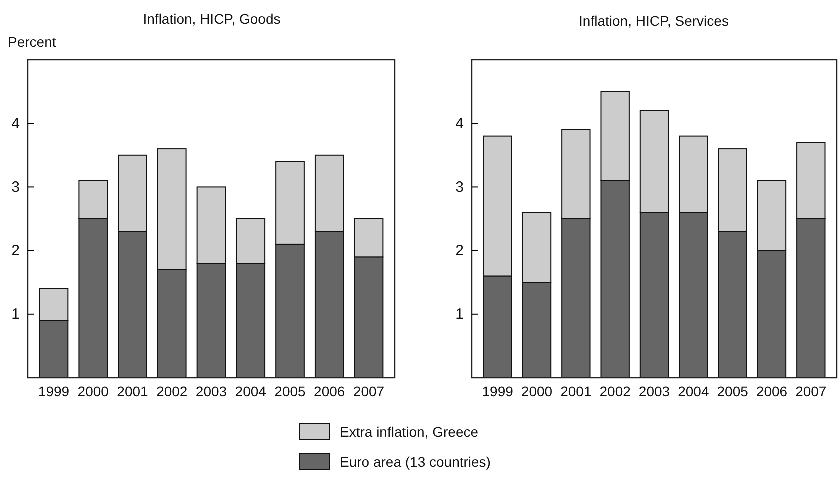 This screenshot has height=479, width=838. What do you see at coordinates (654, 21) in the screenshot?
I see `chart-title: Inflation, HICP, Services` at bounding box center [654, 21].